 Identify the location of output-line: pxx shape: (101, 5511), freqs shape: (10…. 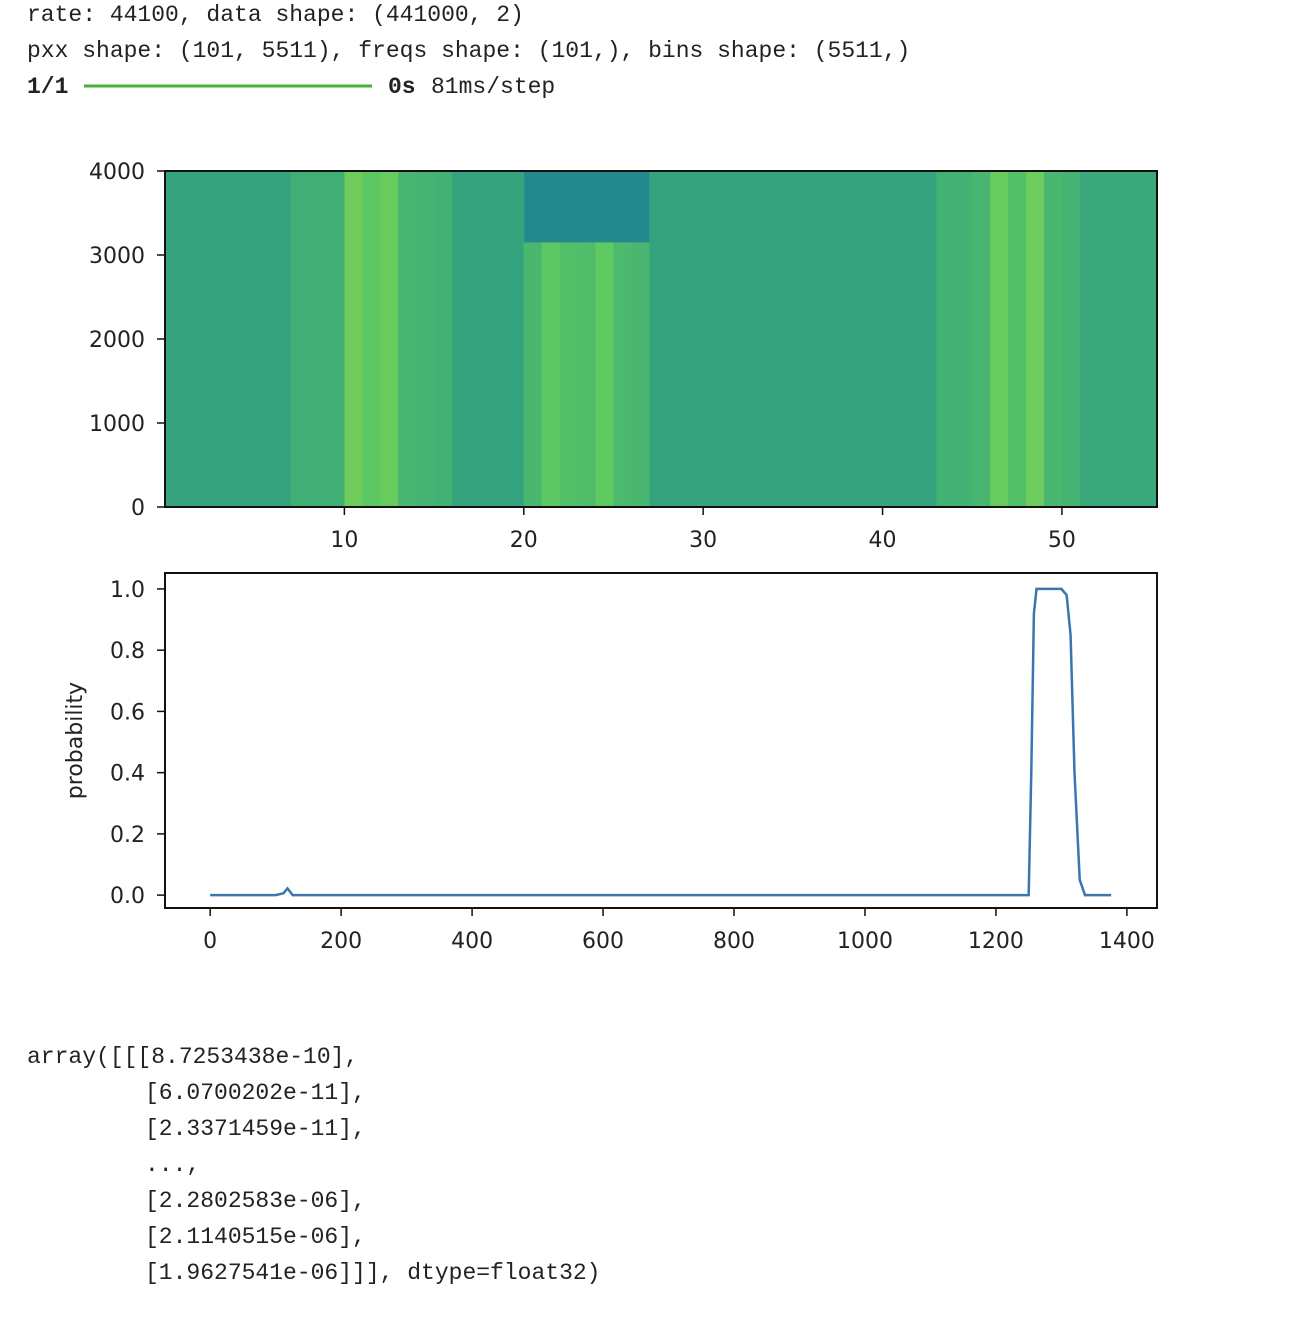
(468, 51).